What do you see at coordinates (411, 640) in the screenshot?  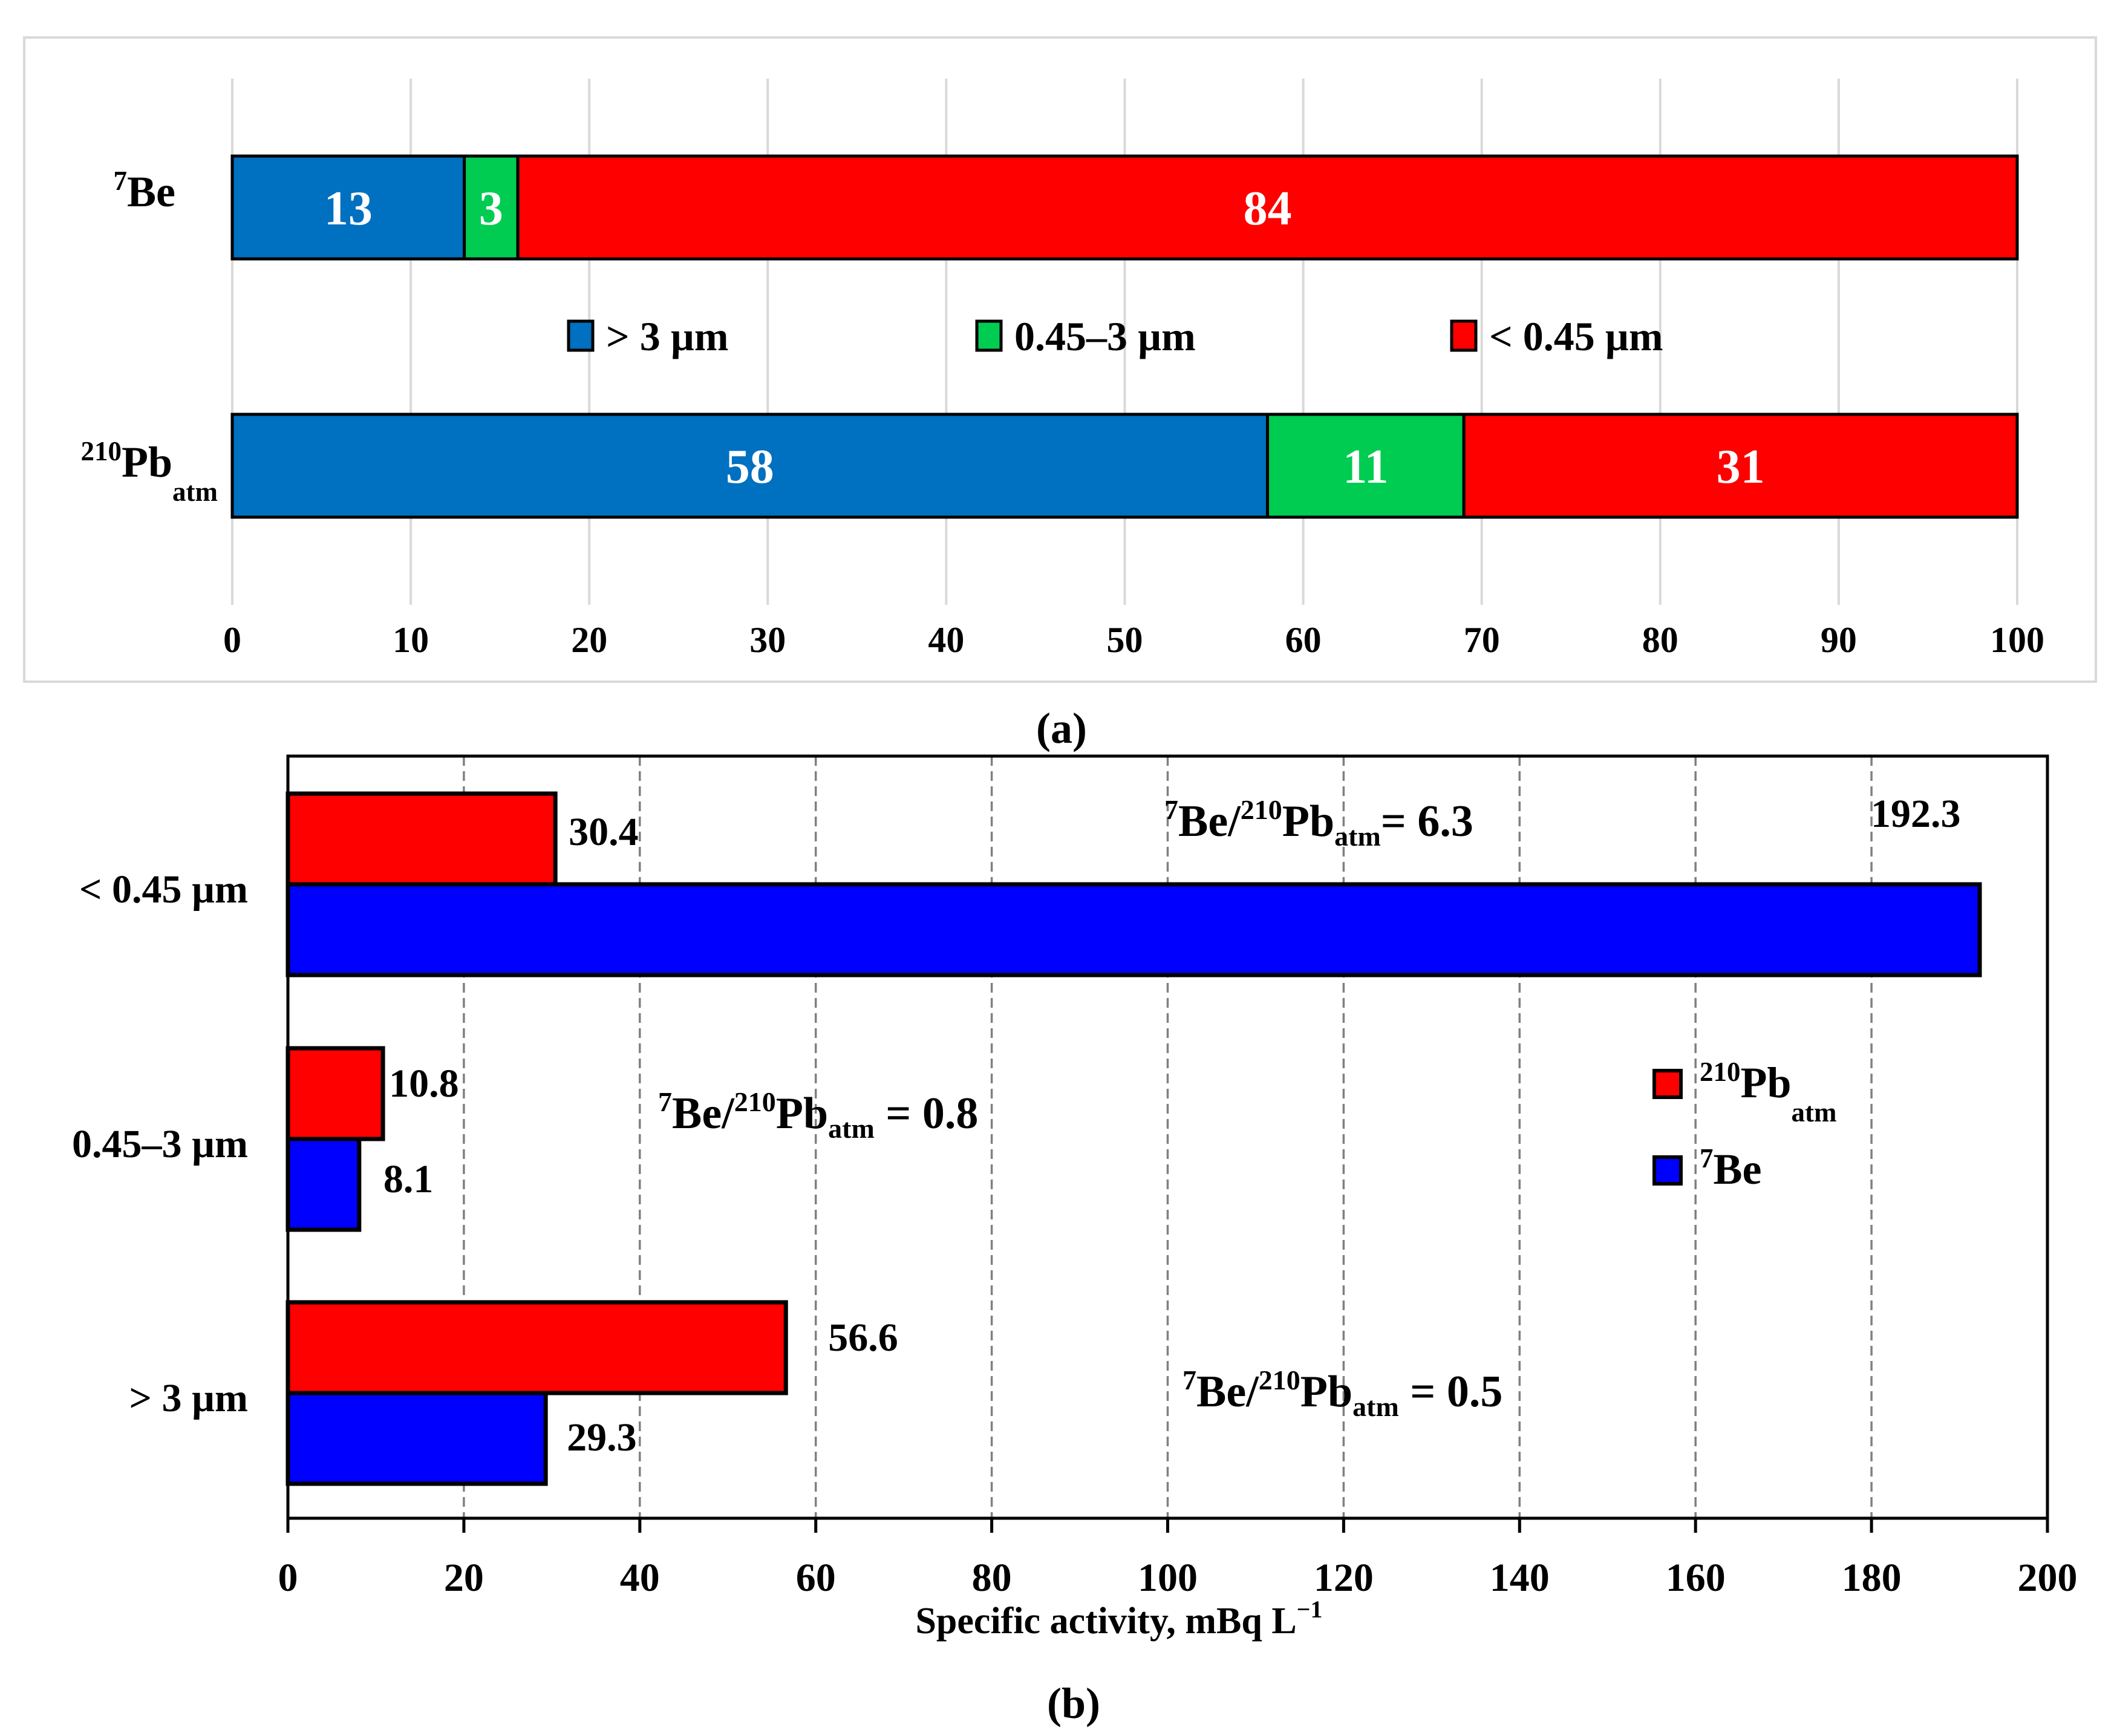 I see `x-tick-label: 10` at bounding box center [411, 640].